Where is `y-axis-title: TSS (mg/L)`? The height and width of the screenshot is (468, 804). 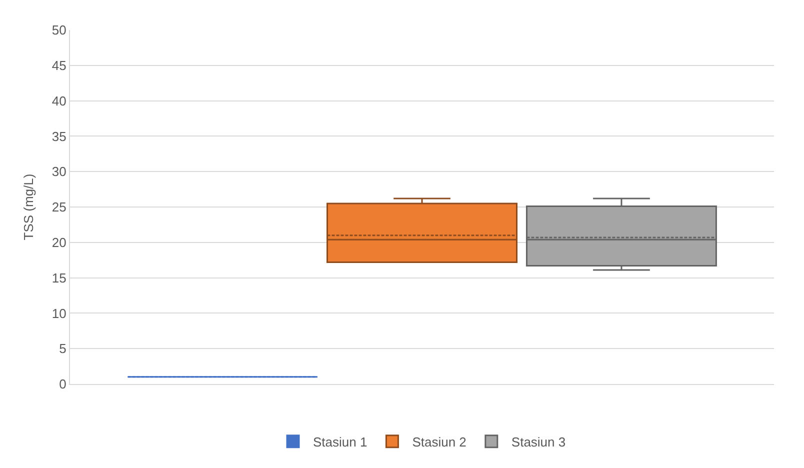 y-axis-title: TSS (mg/L) is located at coordinates (28, 207).